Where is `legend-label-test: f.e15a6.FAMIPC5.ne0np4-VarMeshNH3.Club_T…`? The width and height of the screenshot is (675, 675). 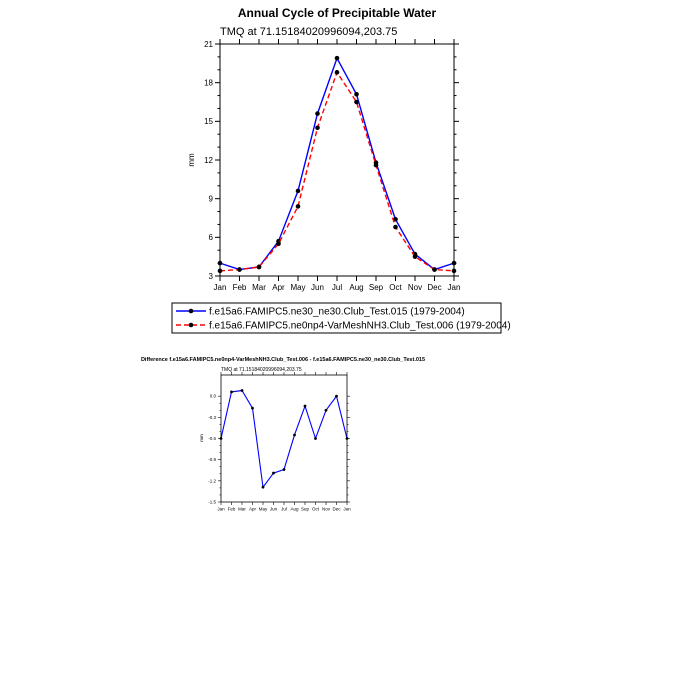
legend-label-test: f.e15a6.FAMIPC5.ne0np4-VarMeshNH3.Club_T… is located at coordinates (360, 326).